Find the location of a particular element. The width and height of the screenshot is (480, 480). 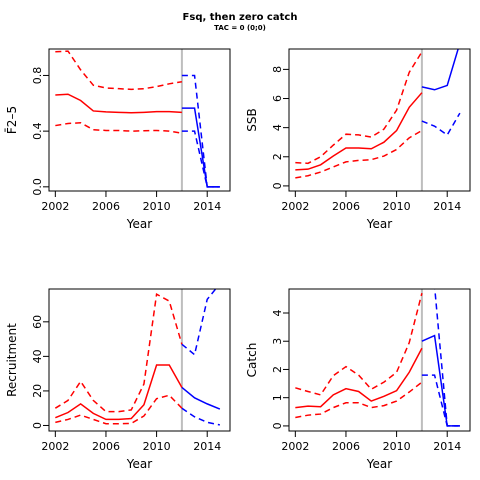

y-axis-label-recruitment: Recruitment is located at coordinates (12, 360).